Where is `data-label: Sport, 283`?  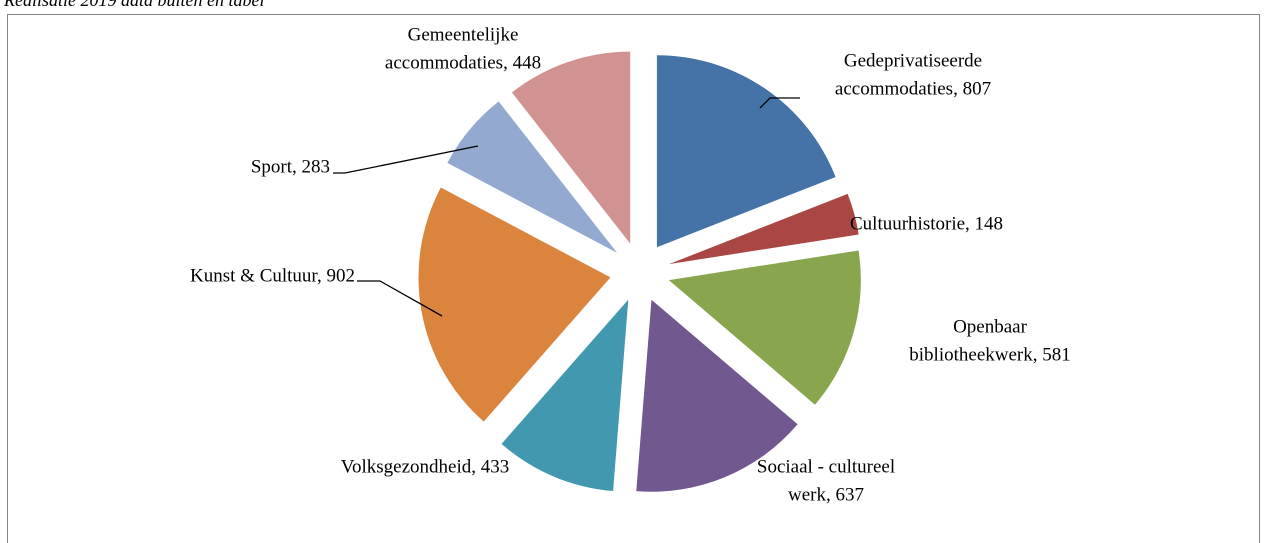 data-label: Sport, 283 is located at coordinates (290, 166).